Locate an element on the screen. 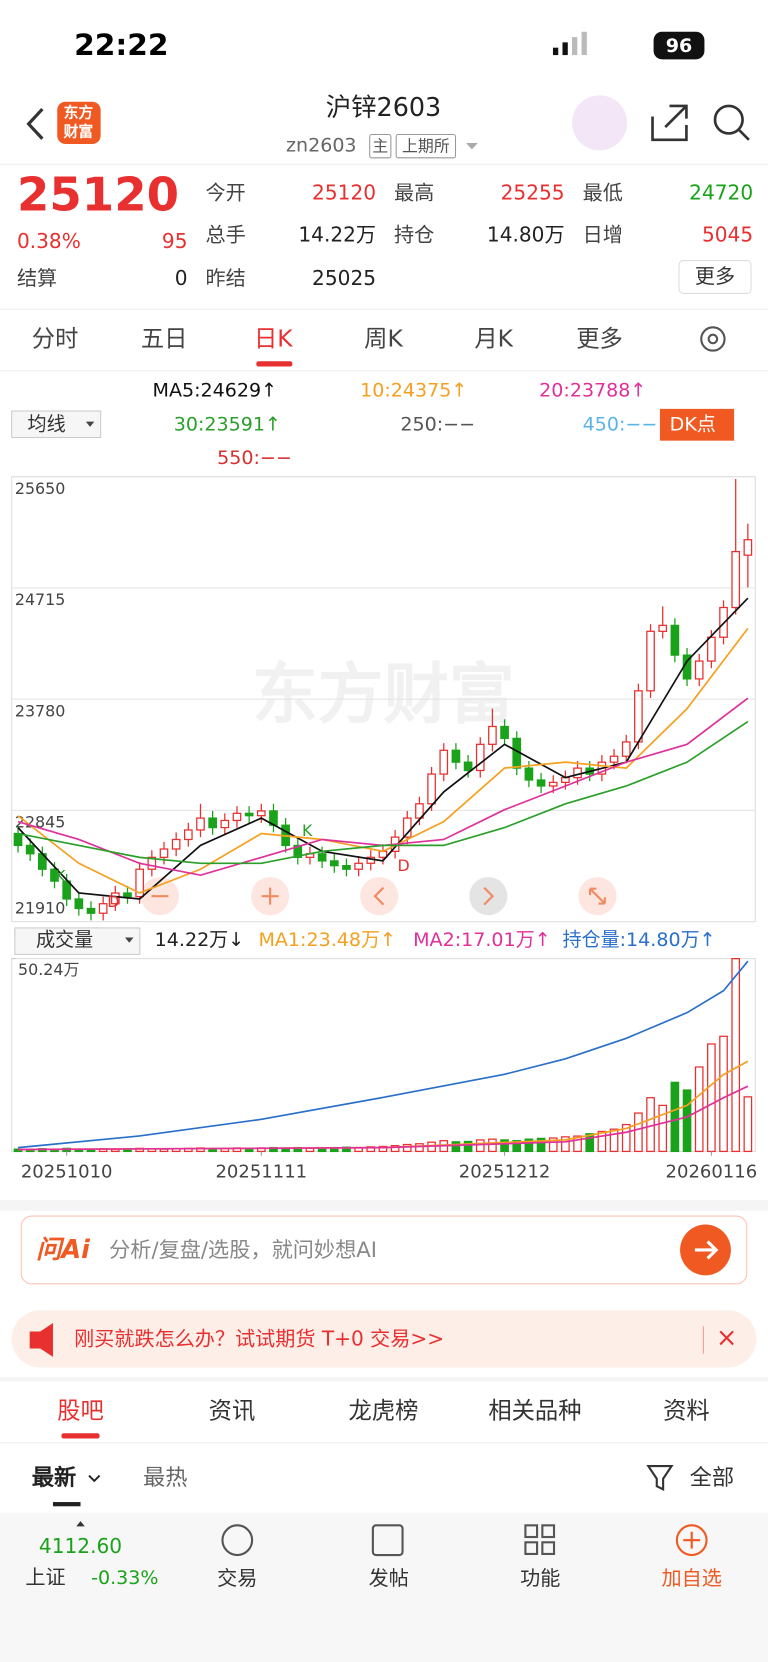 Image resolution: width=768 pixels, height=1662 pixels. dk-button is located at coordinates (697, 424).